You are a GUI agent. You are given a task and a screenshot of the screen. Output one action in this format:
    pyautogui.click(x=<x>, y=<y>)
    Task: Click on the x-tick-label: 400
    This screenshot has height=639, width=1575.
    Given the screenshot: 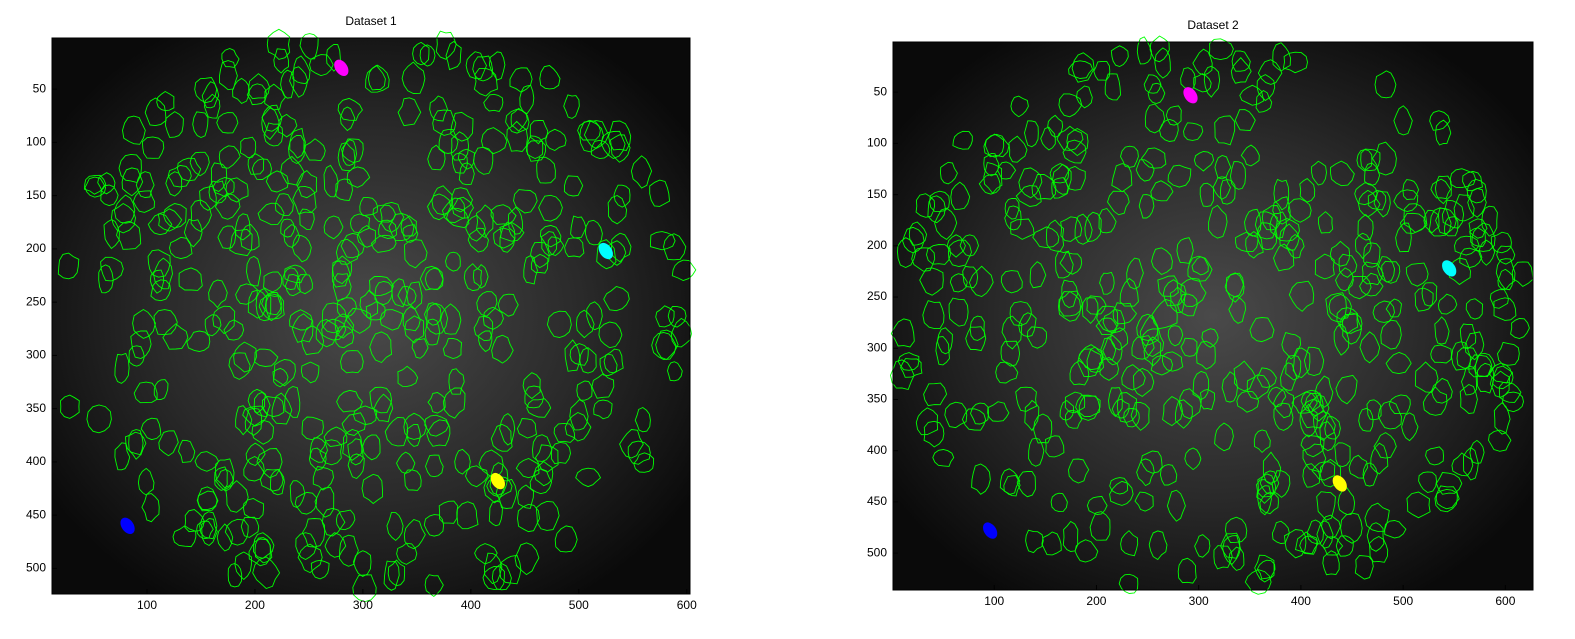 What is the action you would take?
    pyautogui.click(x=1301, y=601)
    